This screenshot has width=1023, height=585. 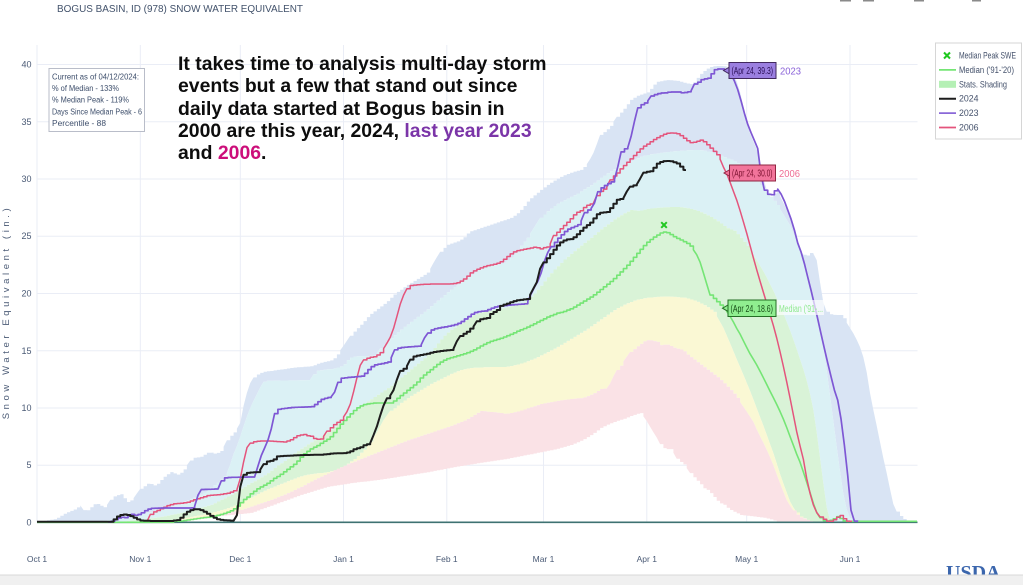 I want to click on svg-text: May 1, so click(x=746, y=559).